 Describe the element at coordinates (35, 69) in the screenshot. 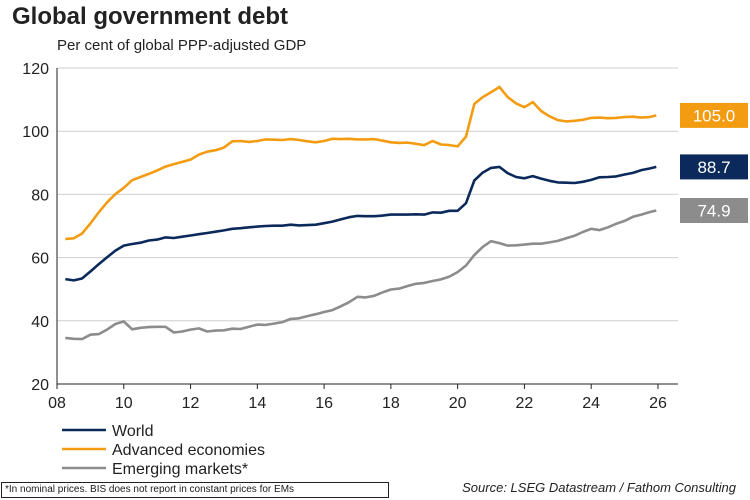

I see `y-tick-label: 120` at that location.